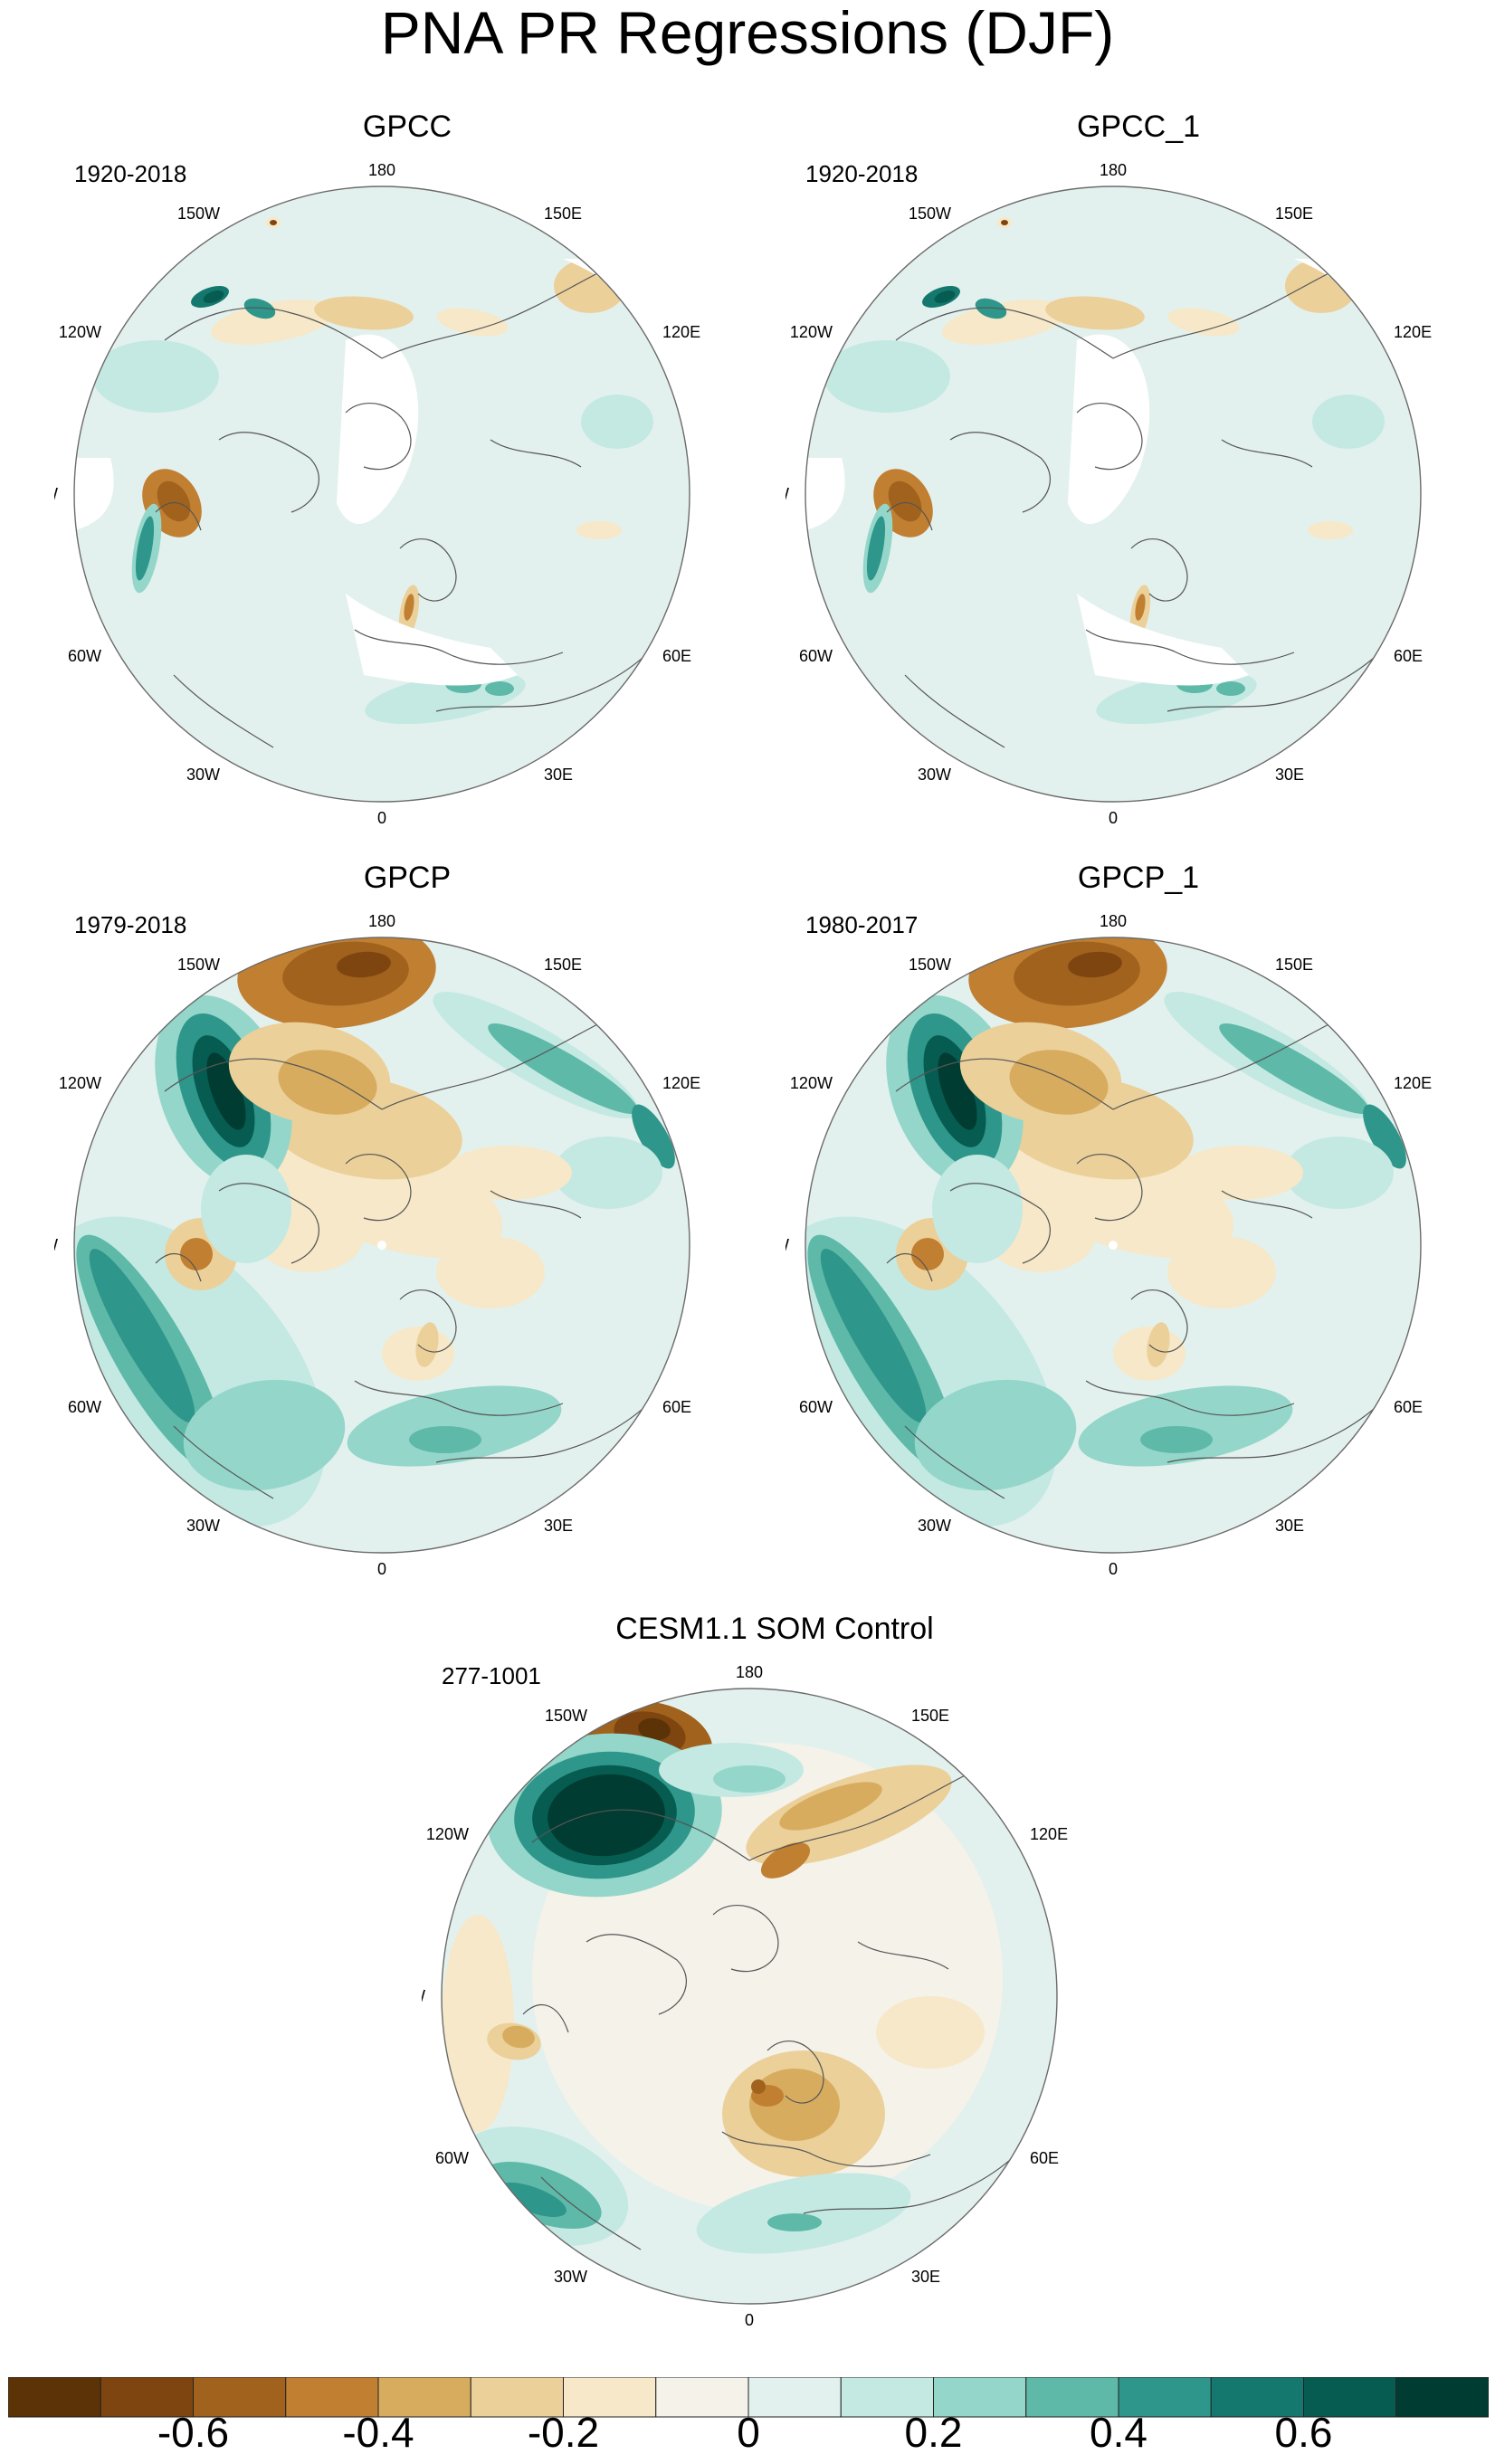 Image resolution: width=1495 pixels, height=2464 pixels. What do you see at coordinates (774, 1629) in the screenshot?
I see `panel-title: CESM1.1 SOM Control` at bounding box center [774, 1629].